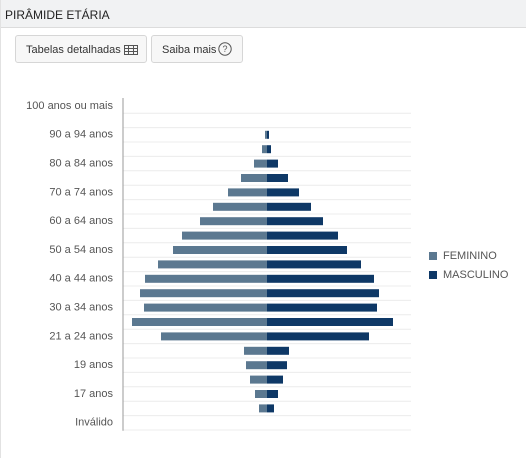 This screenshot has width=526, height=458. Describe the element at coordinates (69, 106) in the screenshot. I see `y-tick-label: 100 anos ou mais` at that location.